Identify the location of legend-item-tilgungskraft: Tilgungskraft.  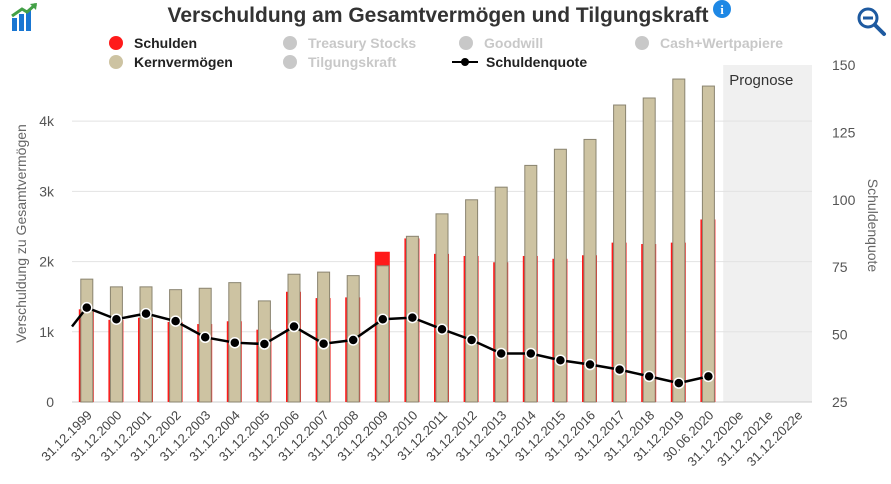
(340, 62).